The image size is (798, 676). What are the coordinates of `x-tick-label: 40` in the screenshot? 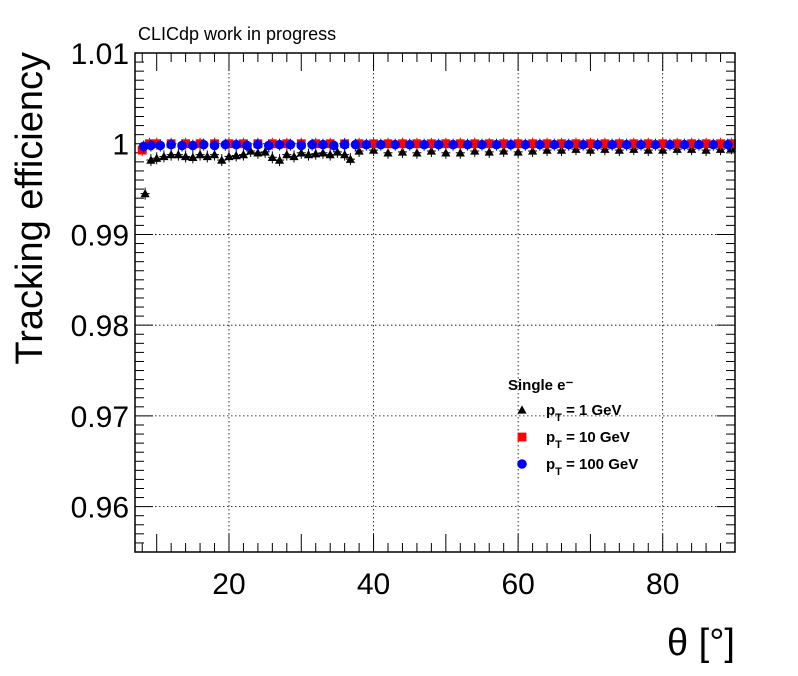 It's located at (373, 584).